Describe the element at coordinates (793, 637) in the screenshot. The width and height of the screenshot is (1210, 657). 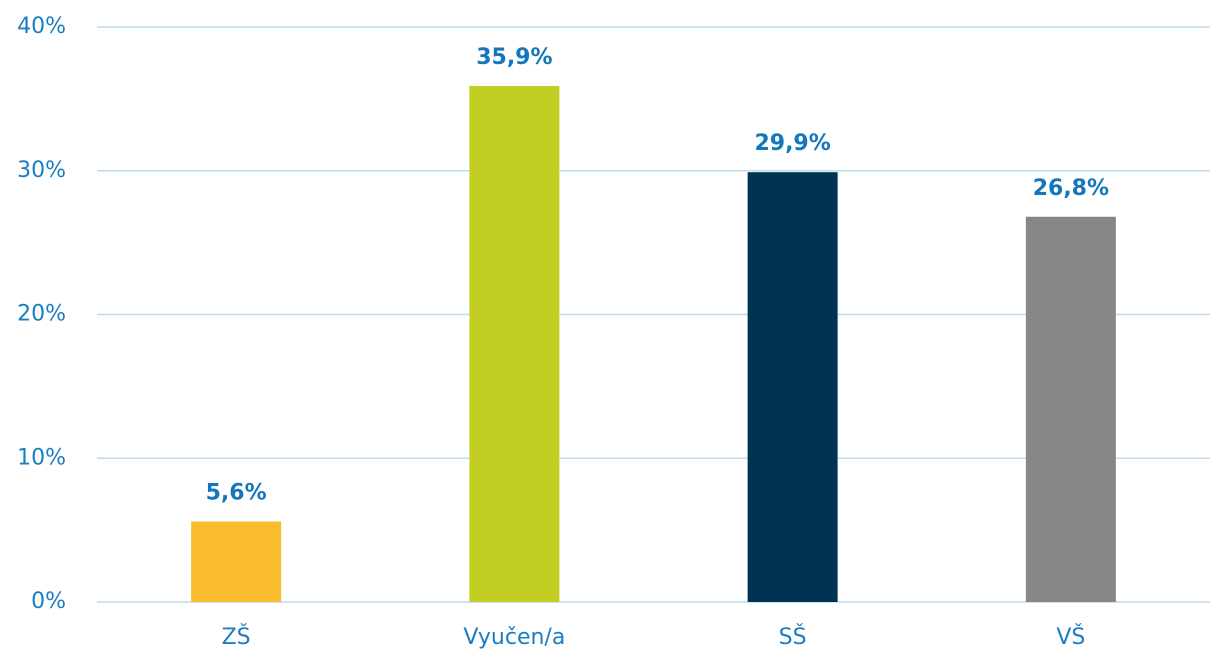
I see `x-tick-label: SŠ` at that location.